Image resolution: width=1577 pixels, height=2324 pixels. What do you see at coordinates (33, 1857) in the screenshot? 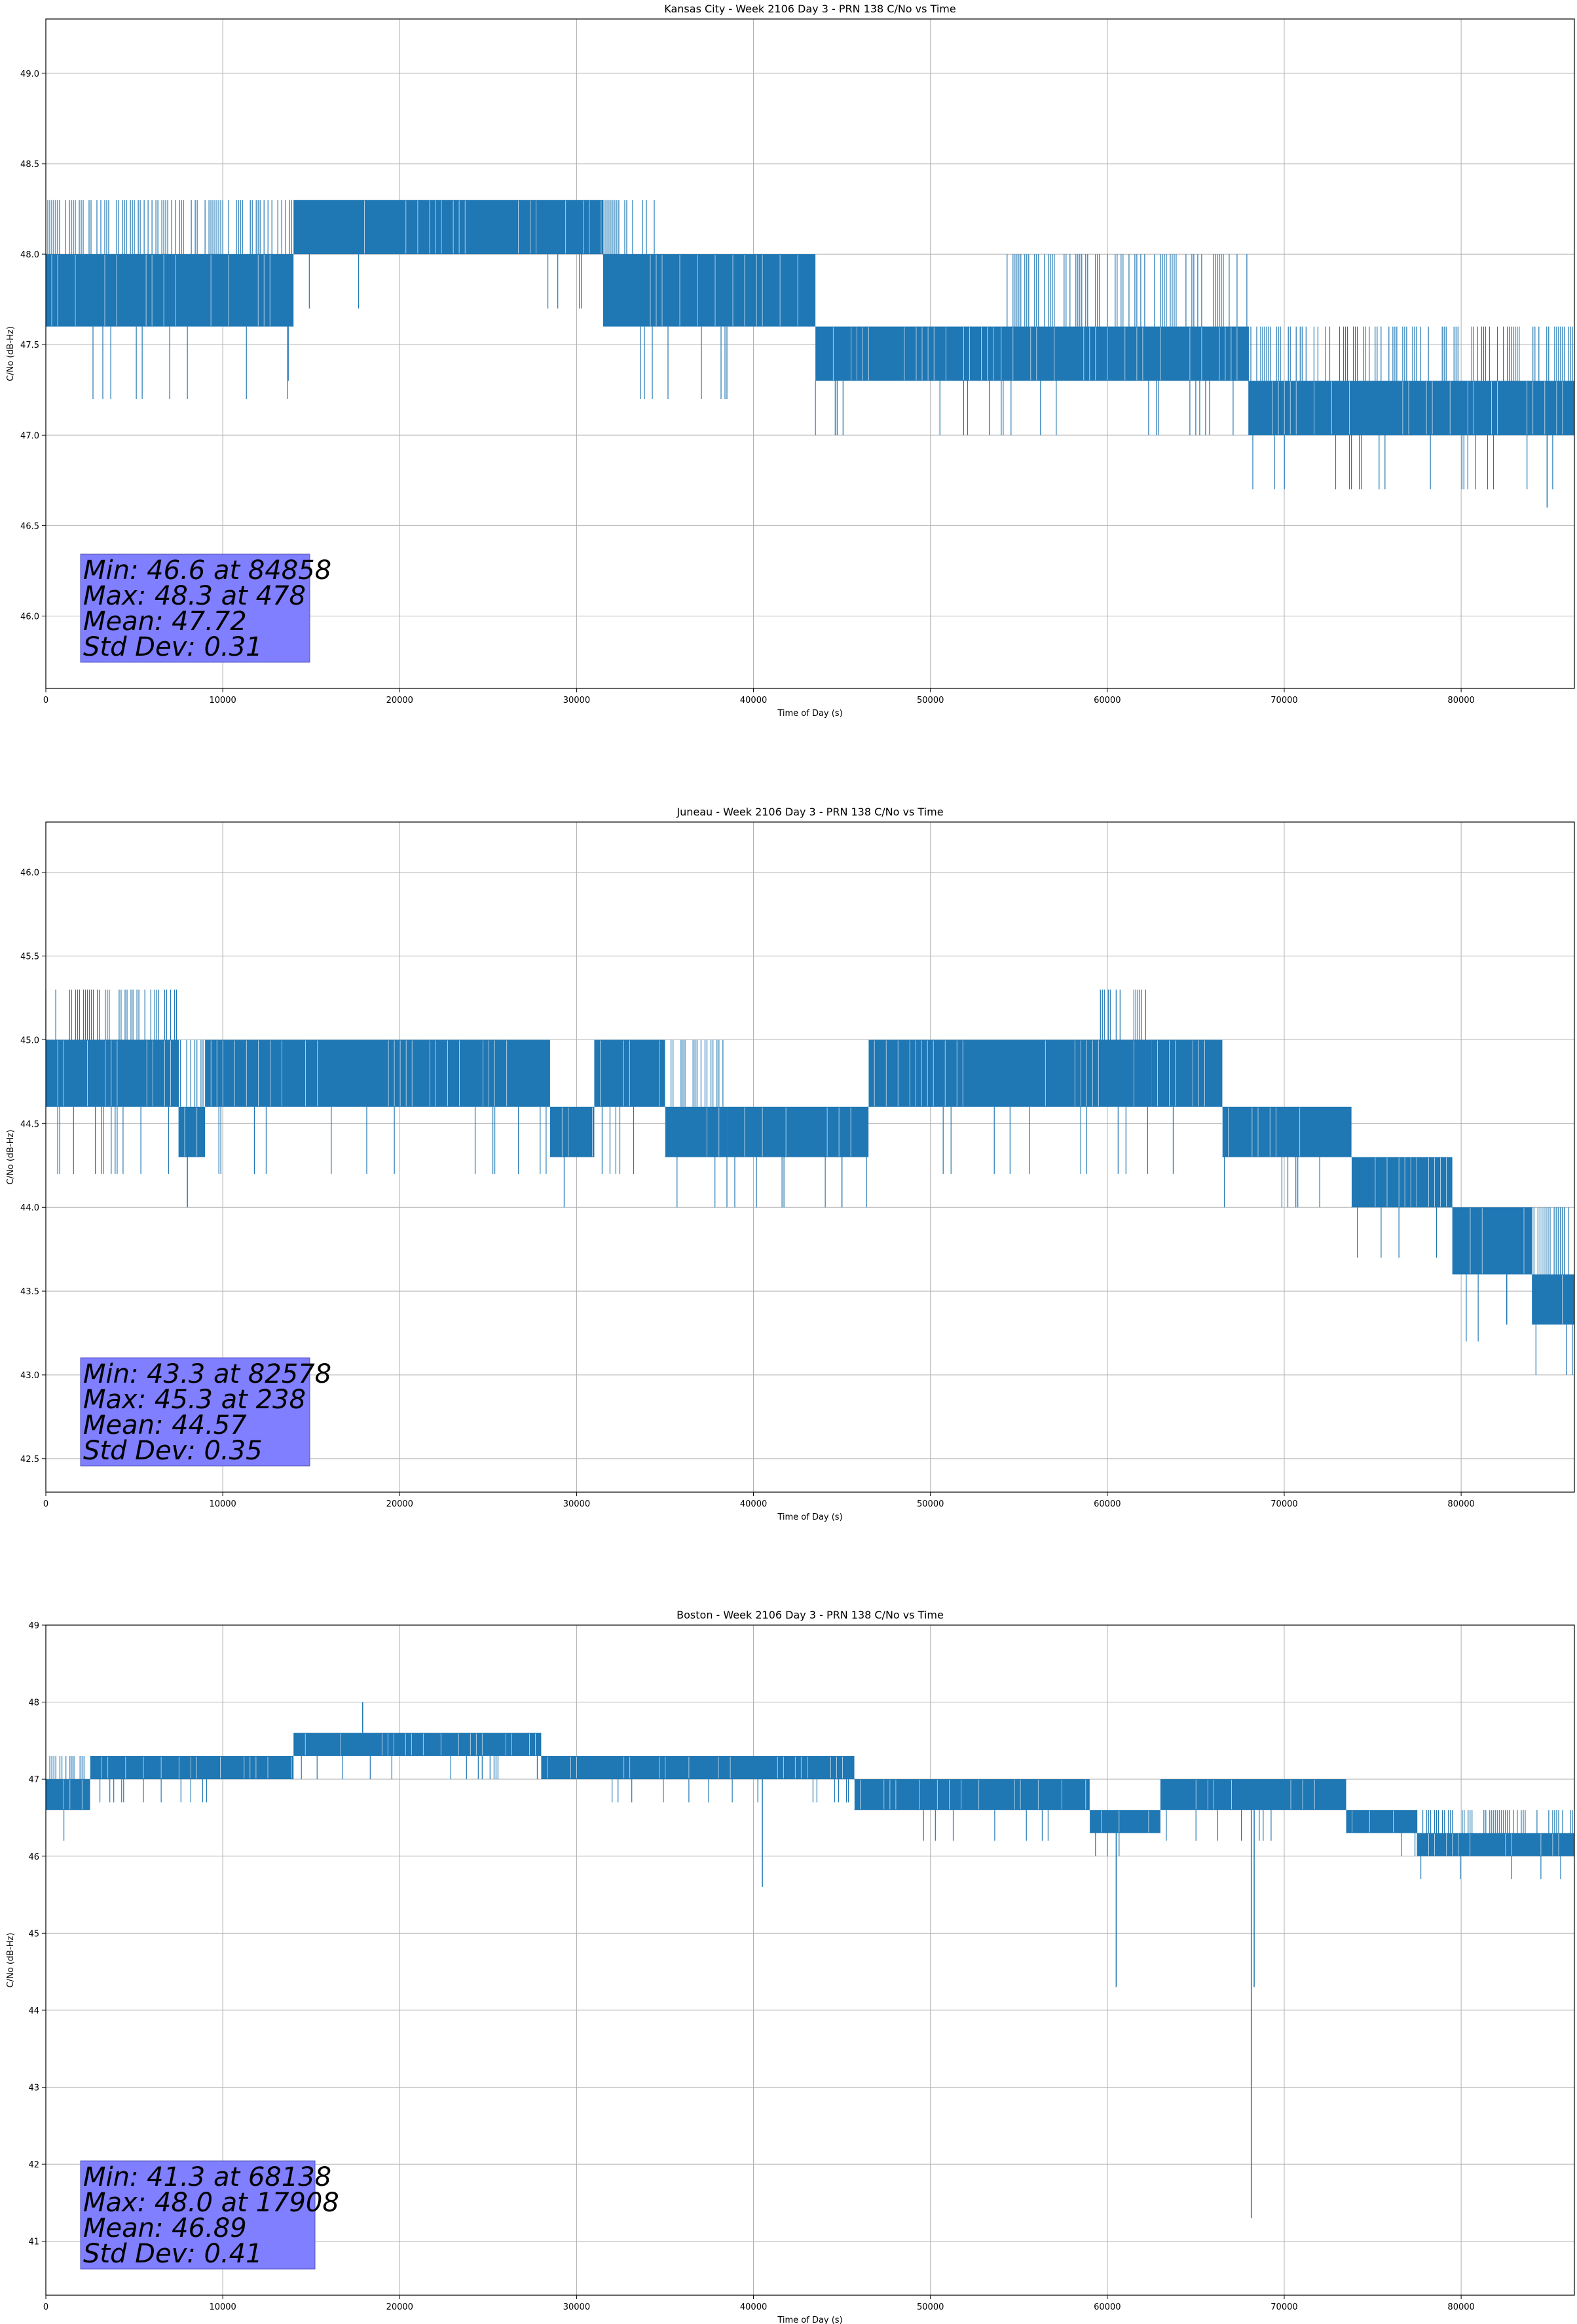
I see `y-tick-label: 46` at bounding box center [33, 1857].